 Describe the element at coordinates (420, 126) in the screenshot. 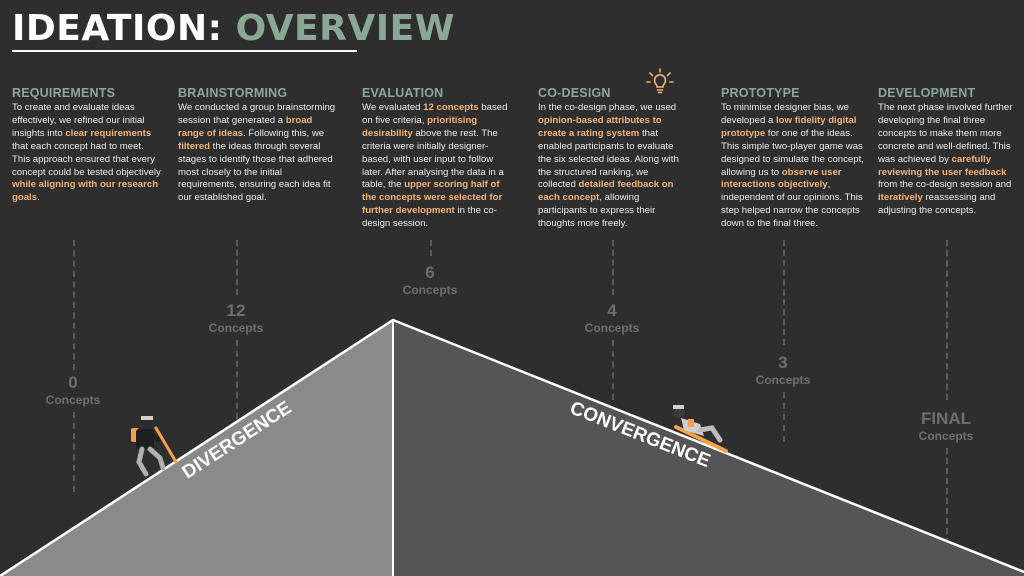

I see `highlight-text: prioritising desirability` at that location.